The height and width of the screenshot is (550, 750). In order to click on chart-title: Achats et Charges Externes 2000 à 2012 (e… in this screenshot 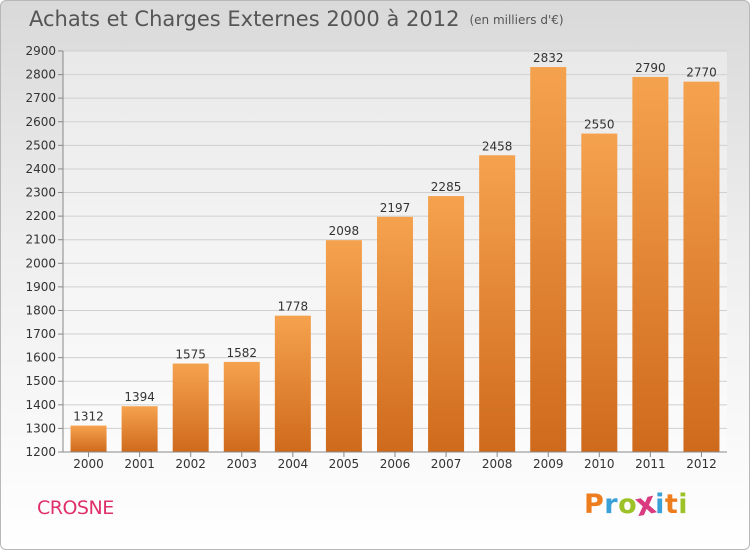, I will do `click(296, 19)`.